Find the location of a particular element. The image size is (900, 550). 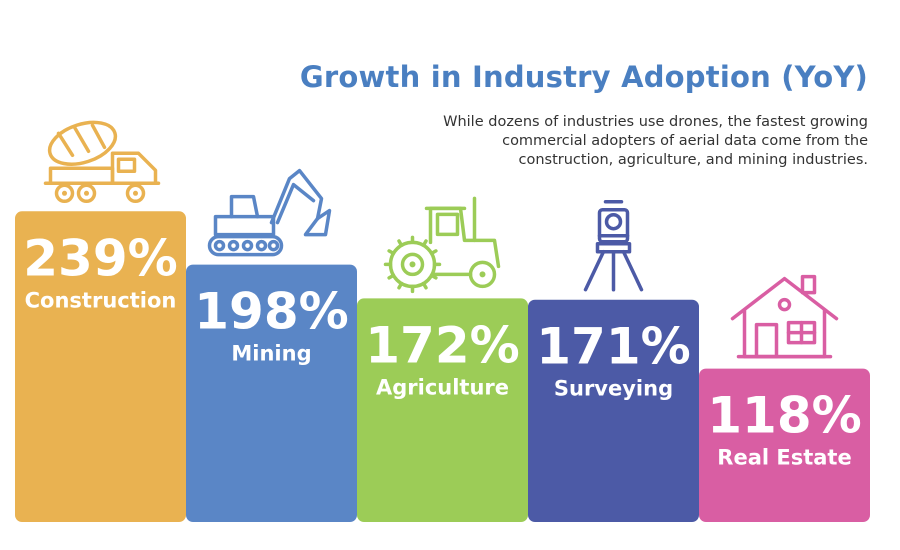

excavator-icon is located at coordinates (269, 212).